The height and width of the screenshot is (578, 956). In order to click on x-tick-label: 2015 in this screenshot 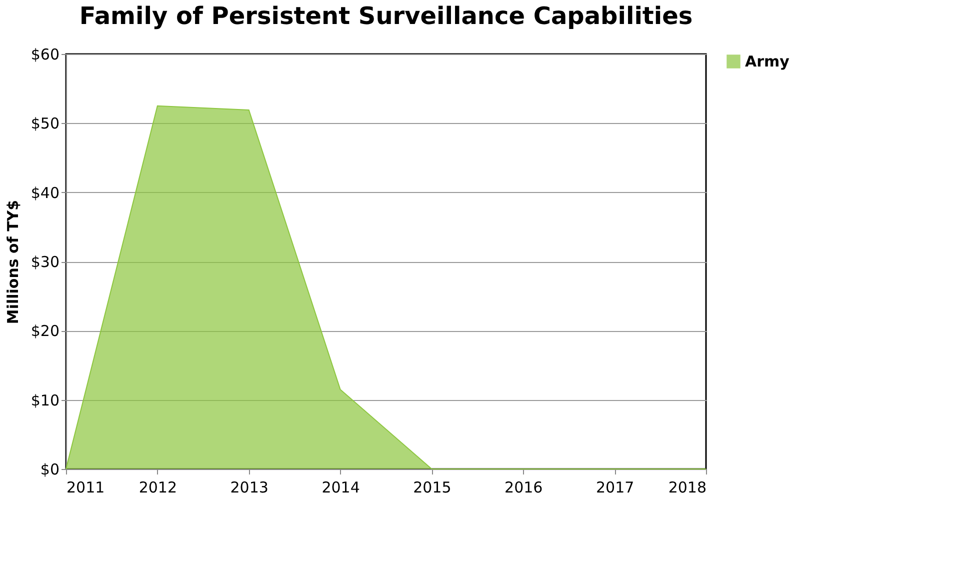, I will do `click(432, 487)`.